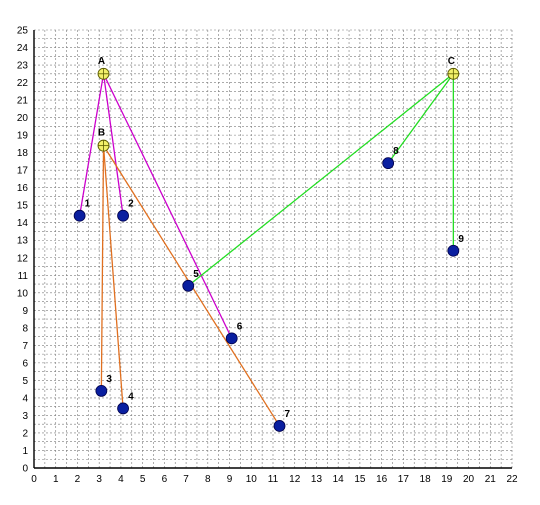 This screenshot has height=505, width=540. I want to click on x-tick-label: 11, so click(273, 479).